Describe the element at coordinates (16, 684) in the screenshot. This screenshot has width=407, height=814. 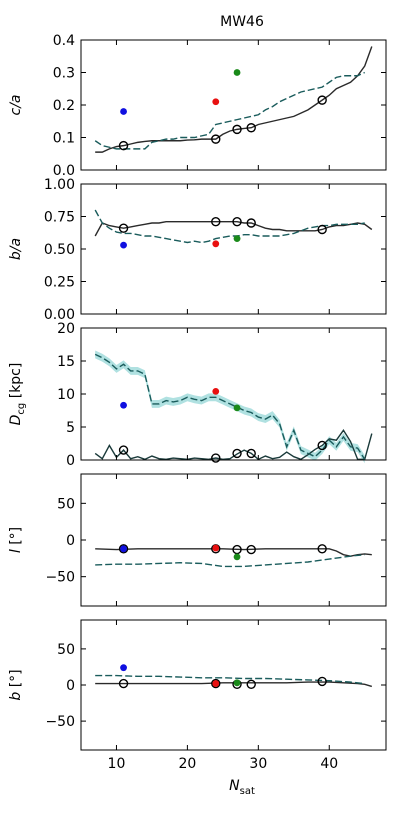
I see `y-axis-label-4: b [°]` at that location.